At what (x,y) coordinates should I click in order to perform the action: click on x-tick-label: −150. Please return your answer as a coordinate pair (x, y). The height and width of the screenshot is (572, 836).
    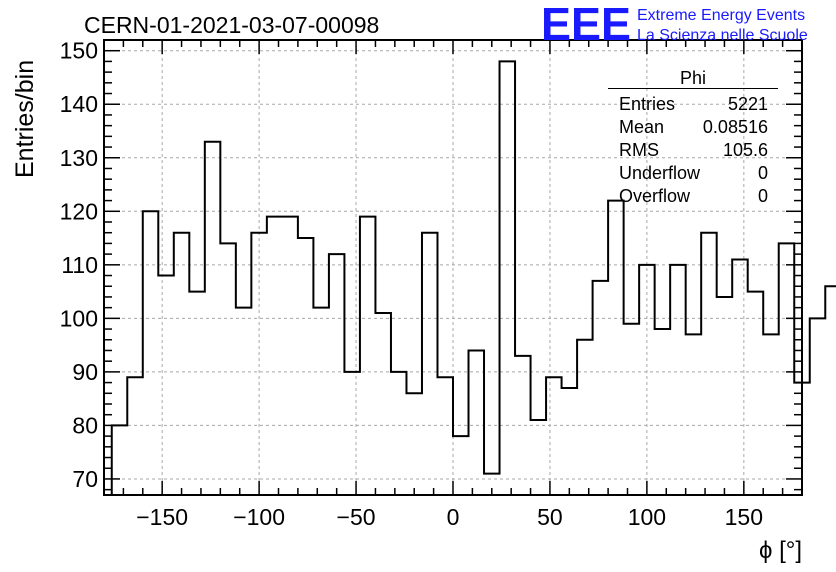
    Looking at the image, I should click on (162, 517).